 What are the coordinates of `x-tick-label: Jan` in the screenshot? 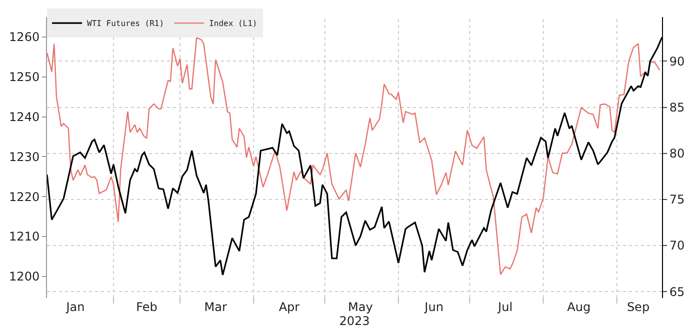 It's located at (75, 307).